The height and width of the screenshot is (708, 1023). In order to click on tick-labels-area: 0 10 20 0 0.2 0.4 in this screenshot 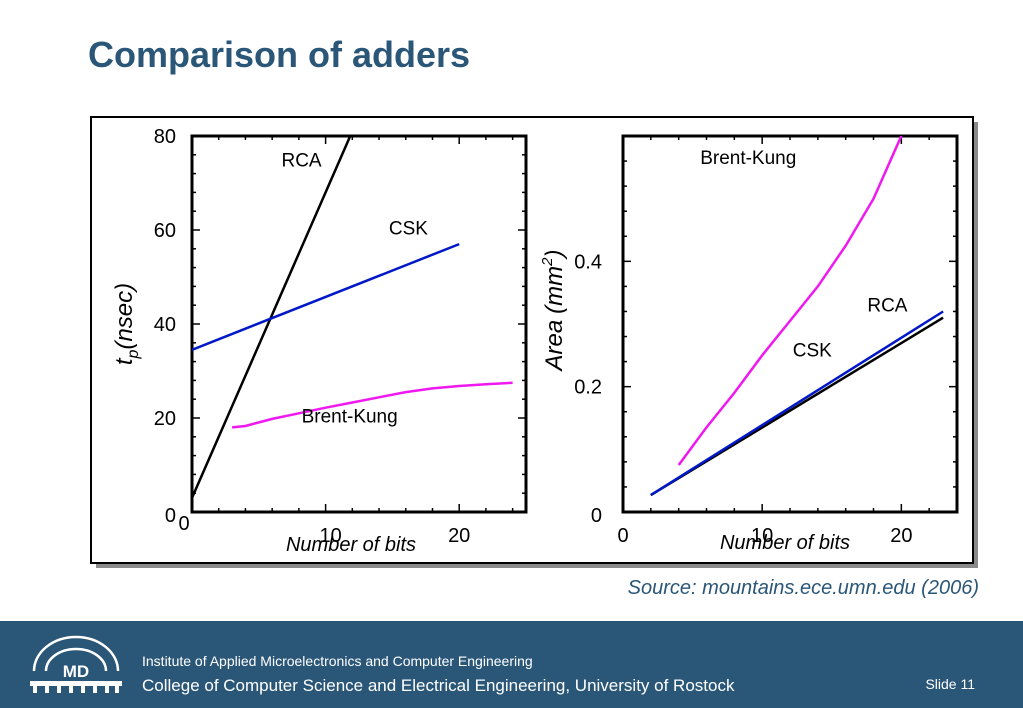, I will do `click(743, 399)`.